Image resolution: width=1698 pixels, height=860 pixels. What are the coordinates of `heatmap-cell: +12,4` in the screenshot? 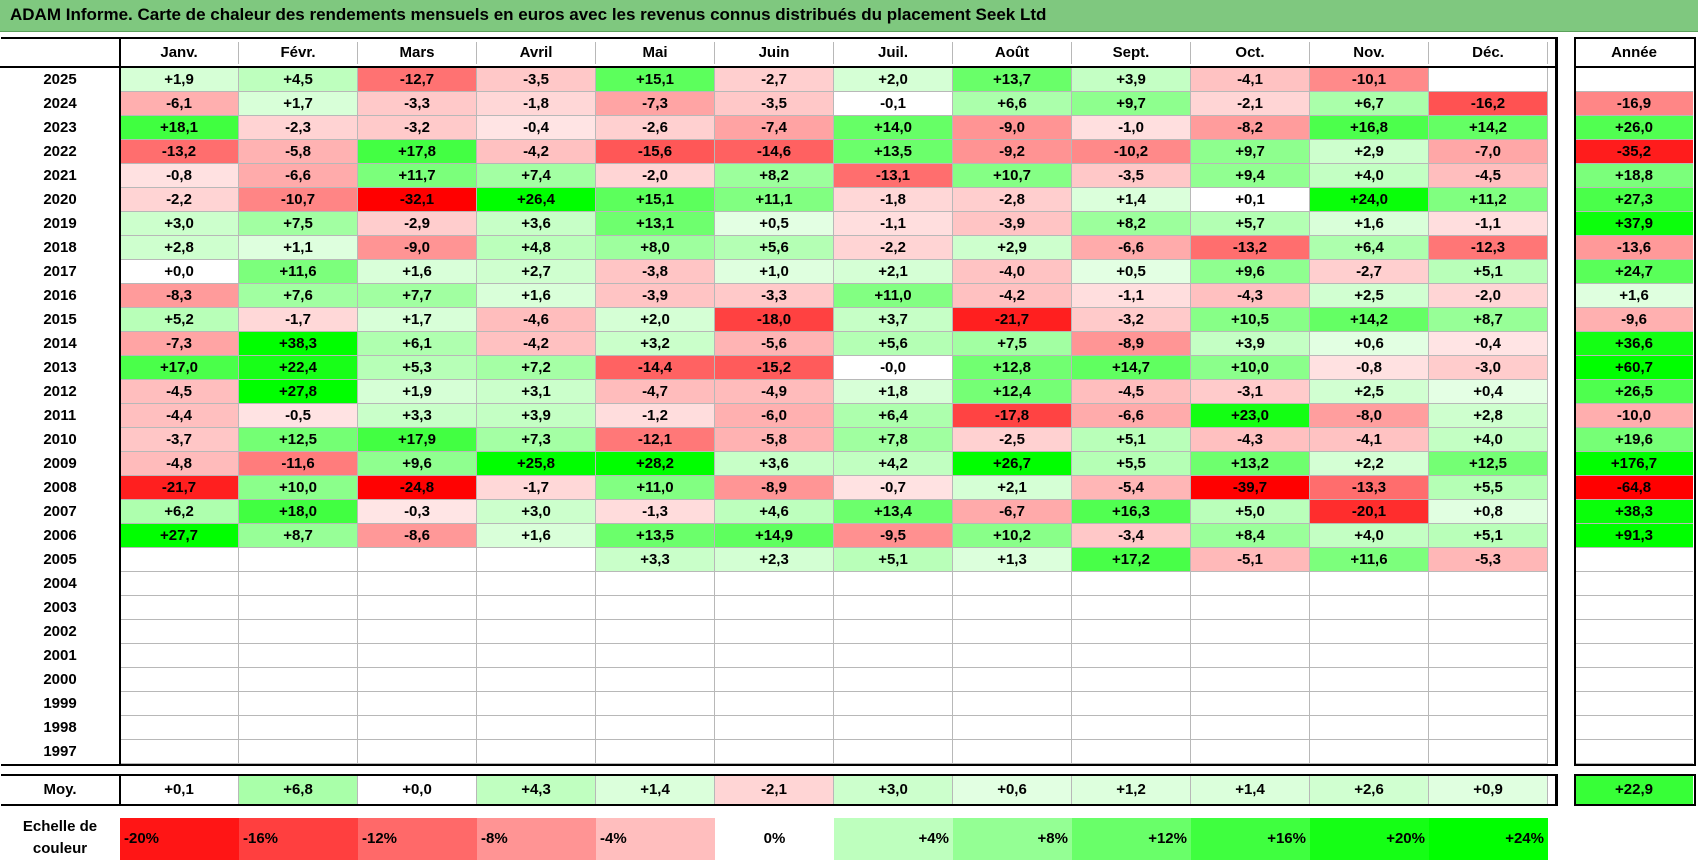 It's located at (1012, 392).